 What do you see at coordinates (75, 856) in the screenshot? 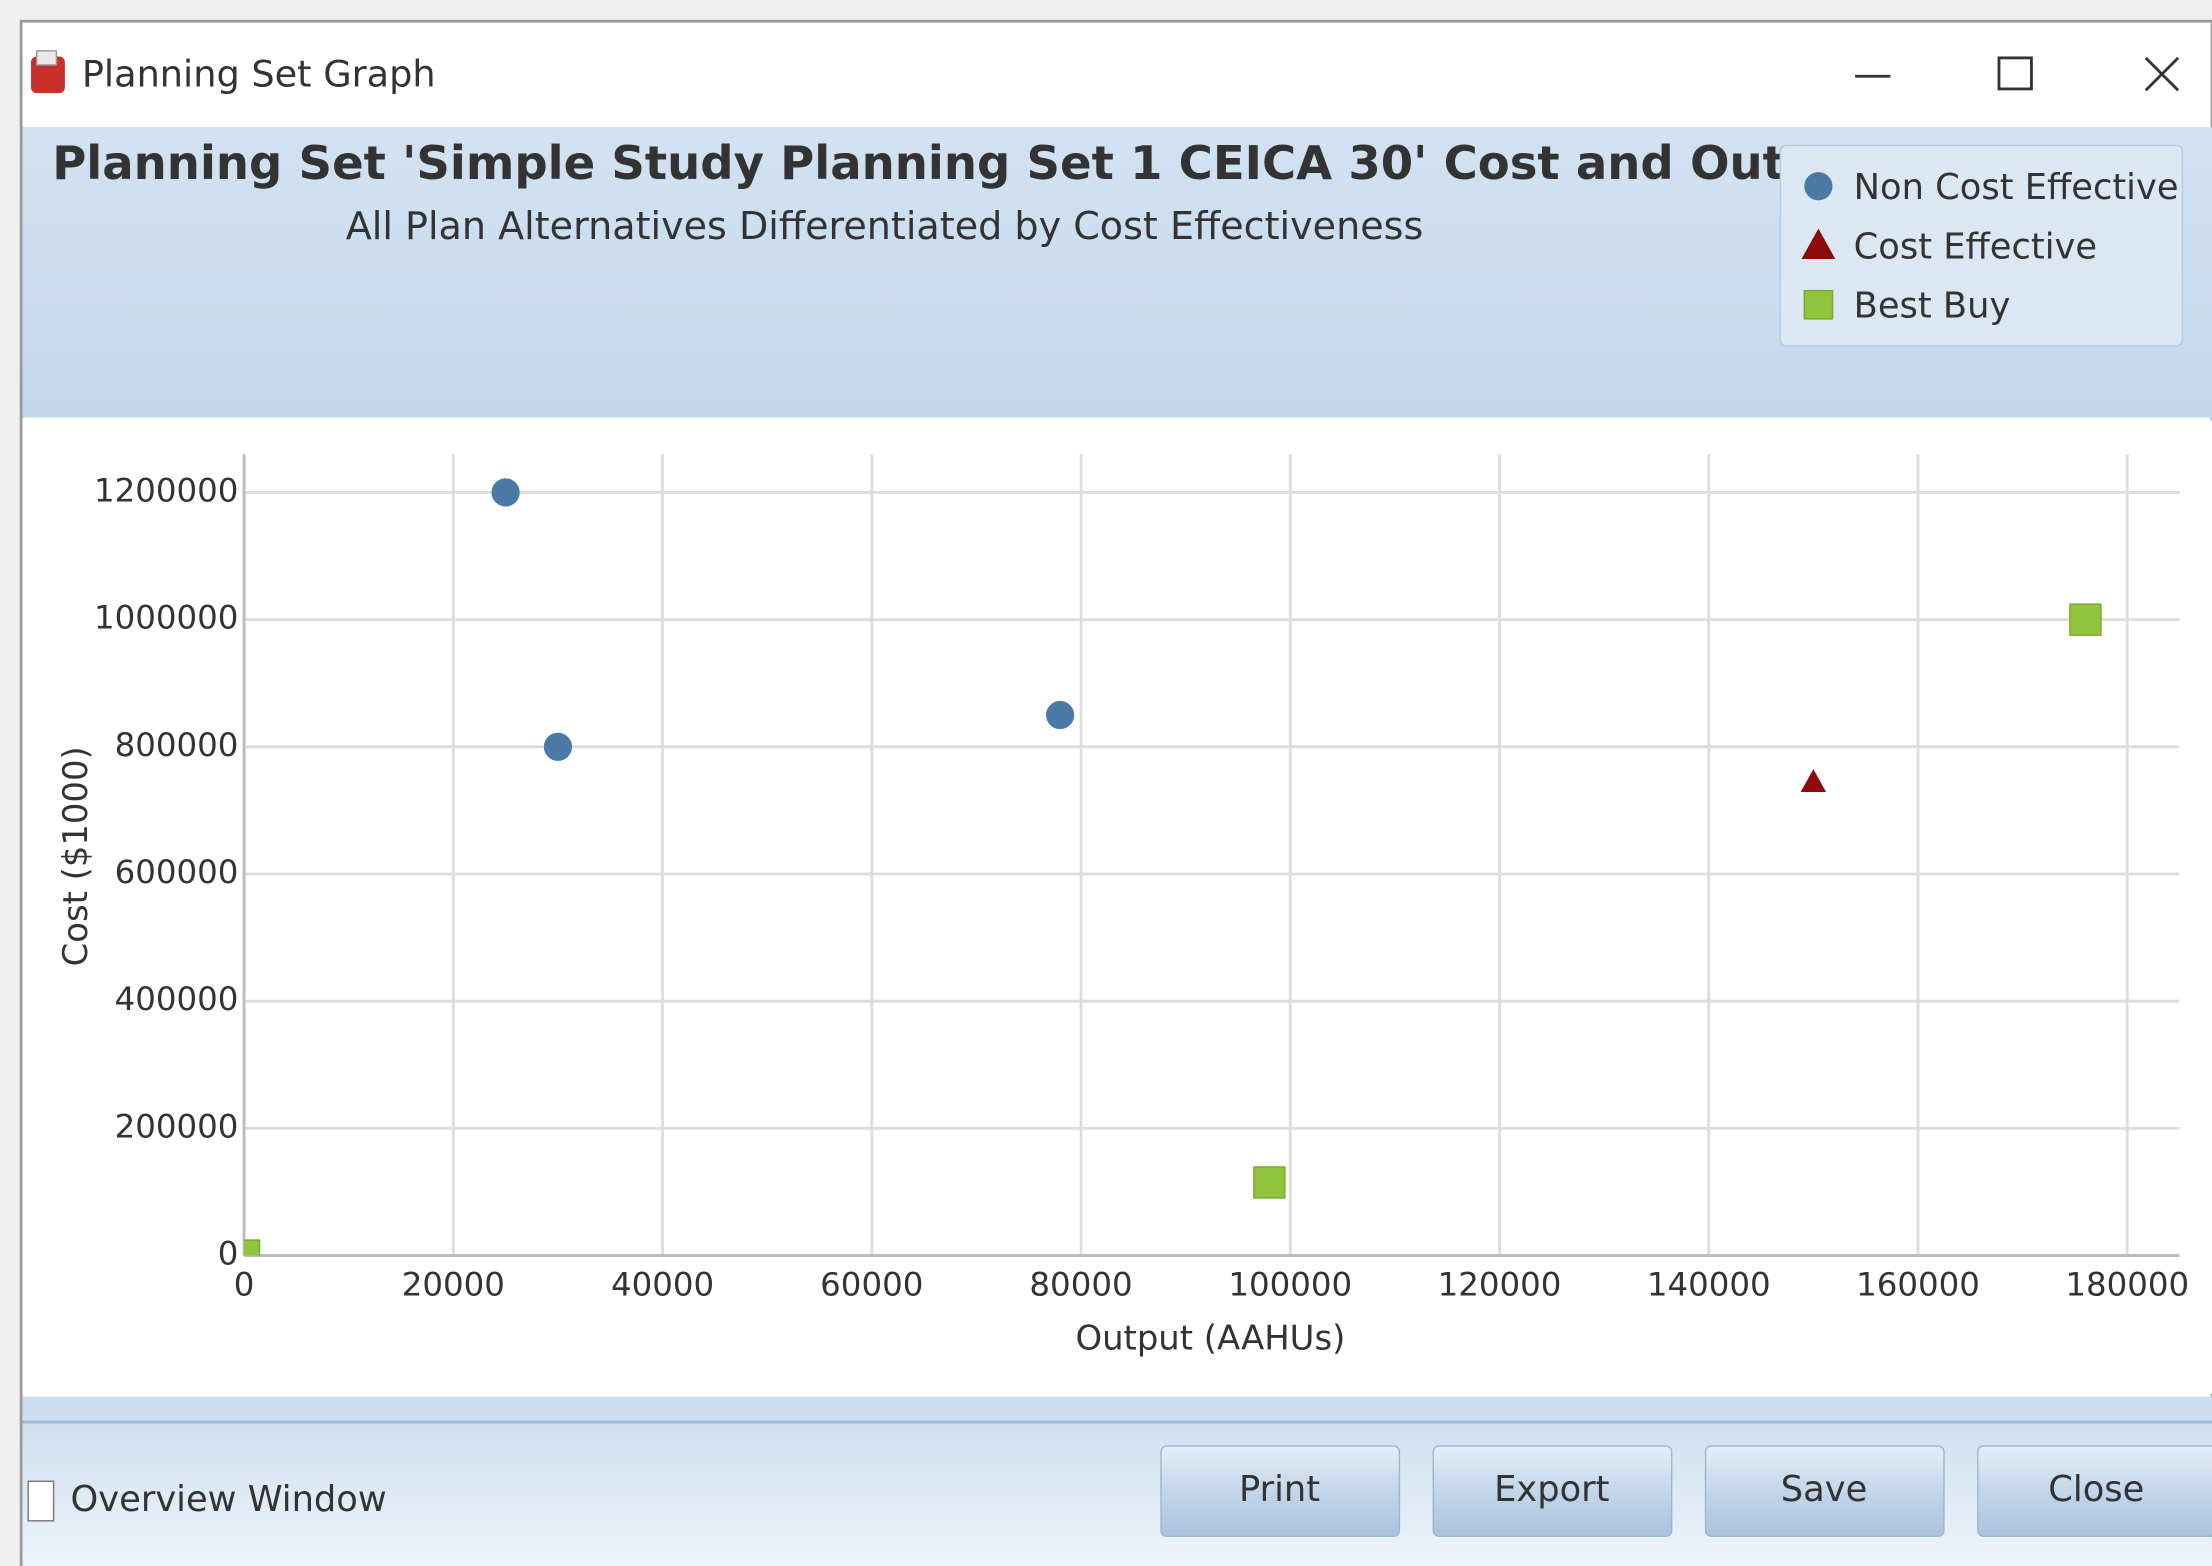
I see `y-axis-label: Cost ($1000)` at bounding box center [75, 856].